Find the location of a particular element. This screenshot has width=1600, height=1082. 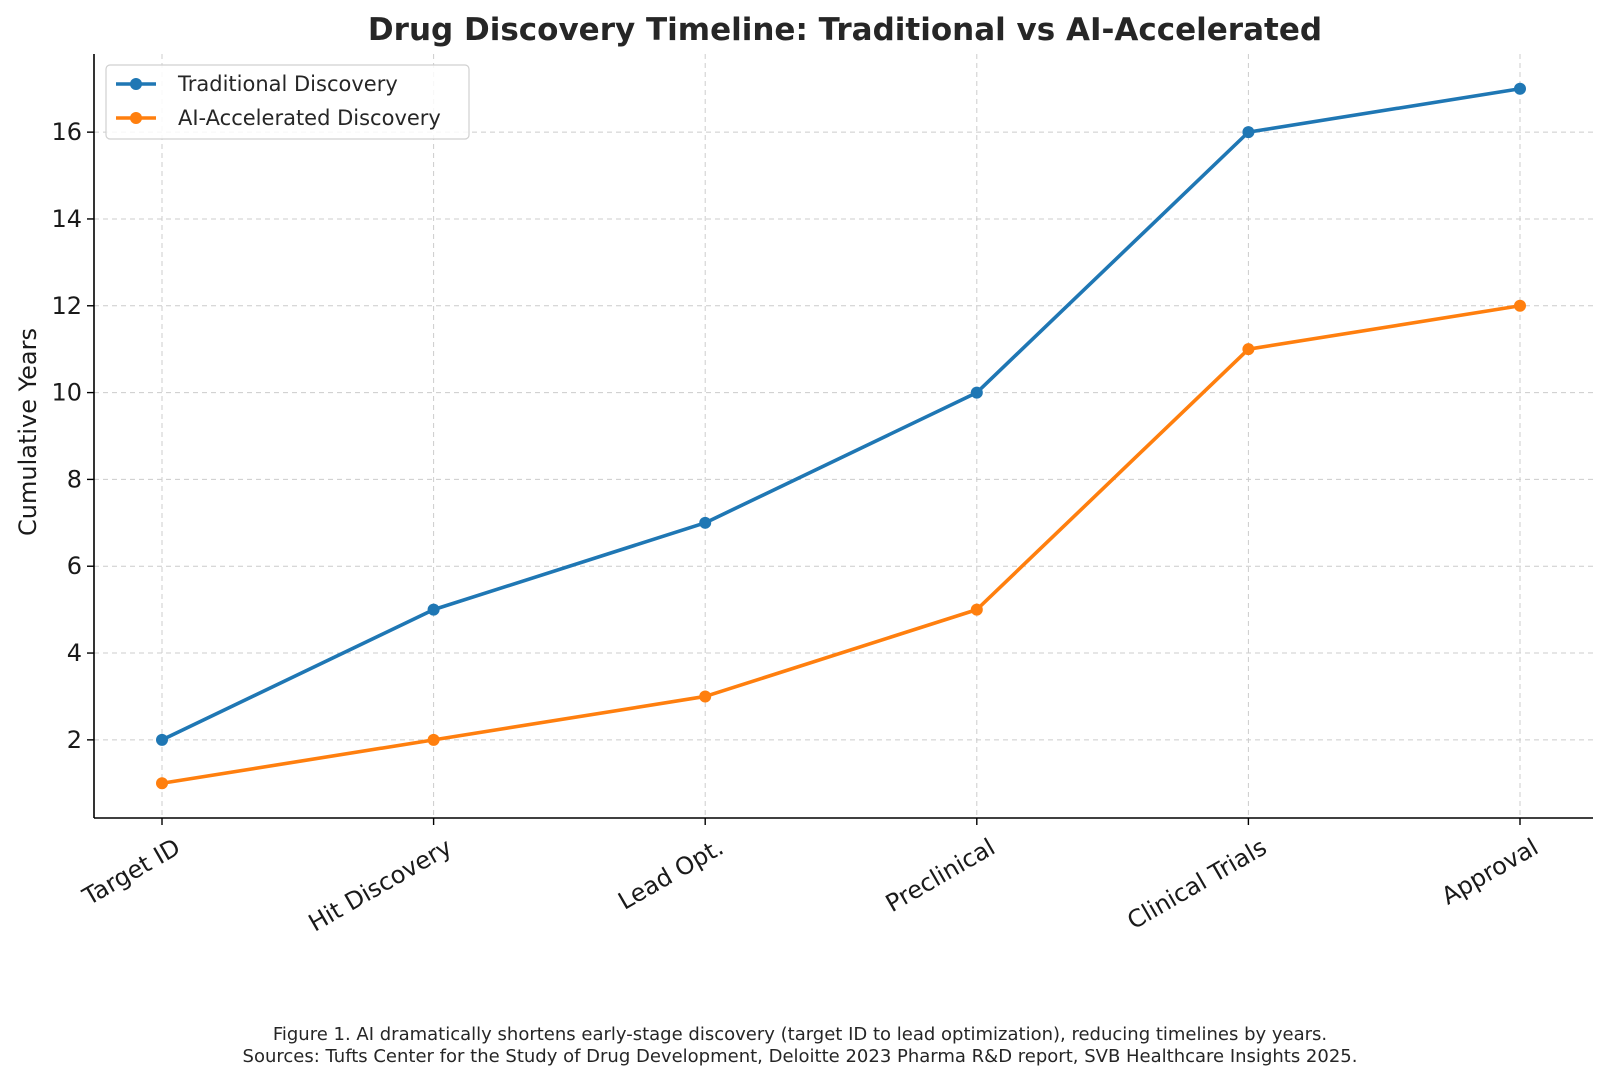

x-tick-label: Hit Discovery is located at coordinates (380, 885).